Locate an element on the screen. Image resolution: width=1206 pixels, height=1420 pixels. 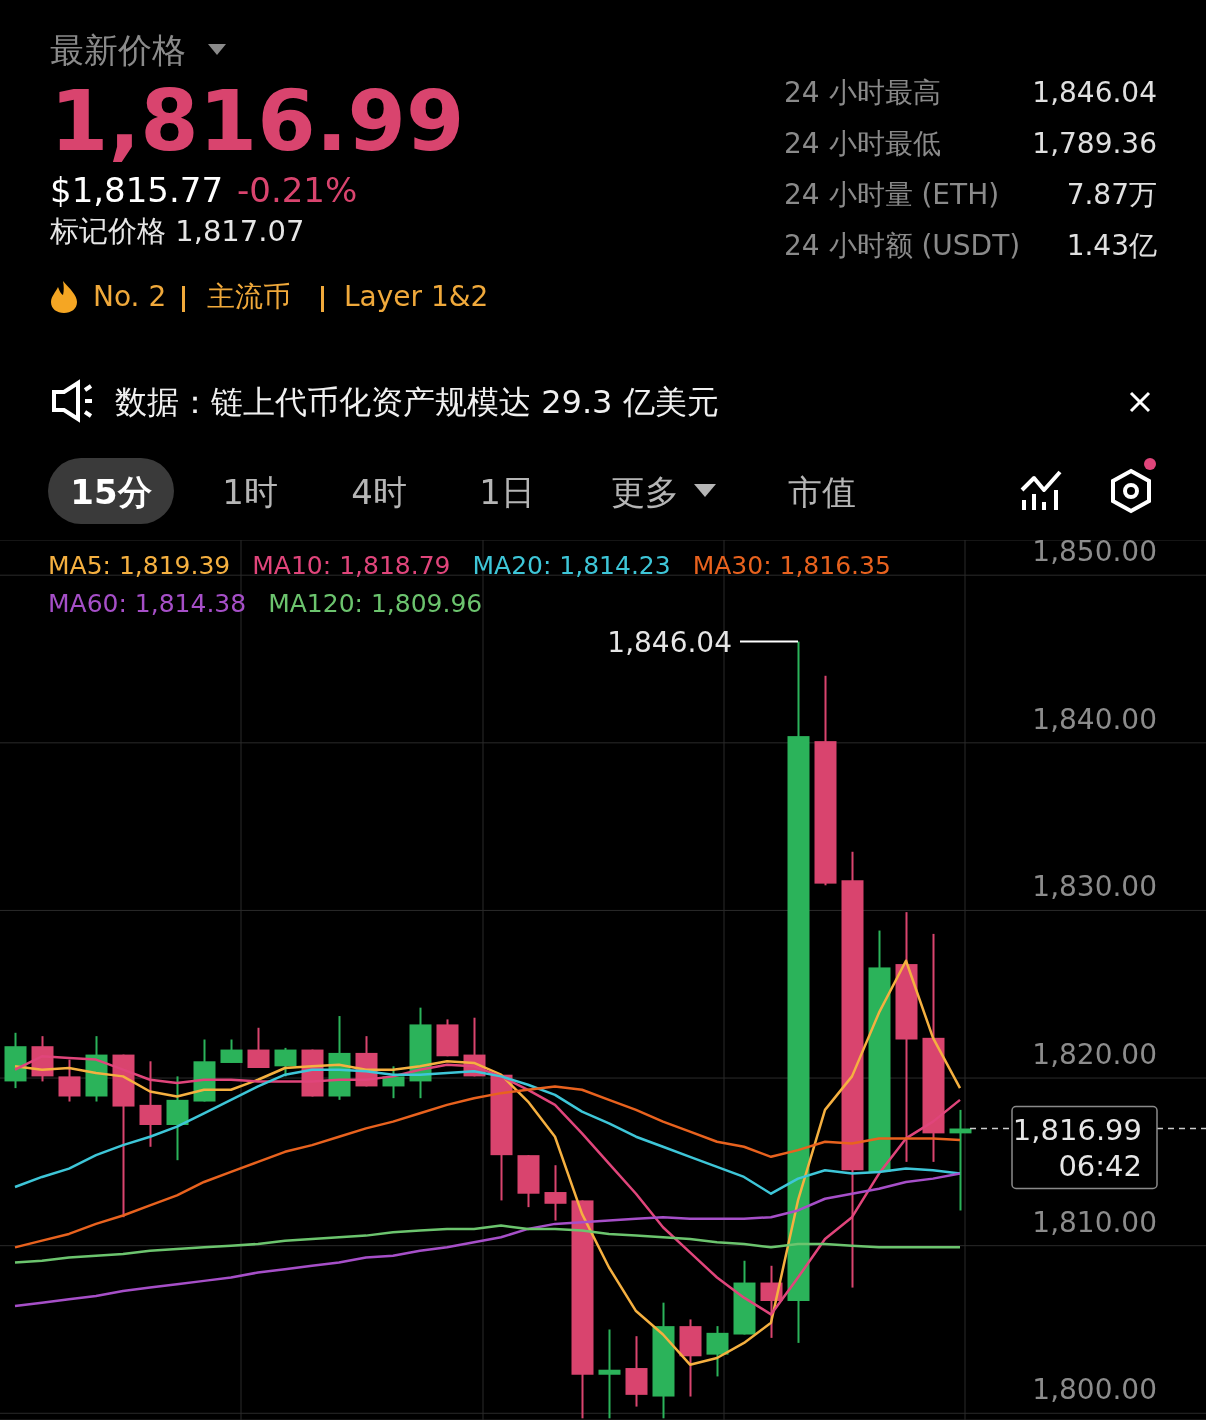
y-tick-label: 1,820.00 is located at coordinates (1094, 1055).